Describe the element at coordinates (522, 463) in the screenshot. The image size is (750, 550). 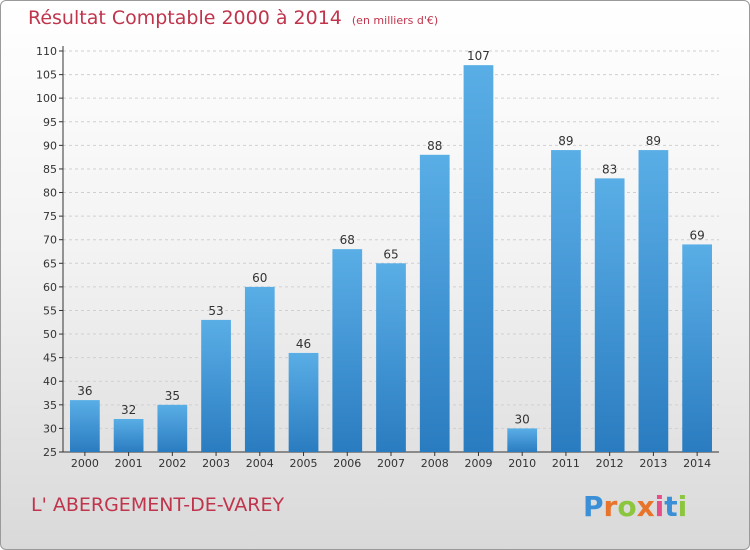
I see `x-tick-label: 2010` at that location.